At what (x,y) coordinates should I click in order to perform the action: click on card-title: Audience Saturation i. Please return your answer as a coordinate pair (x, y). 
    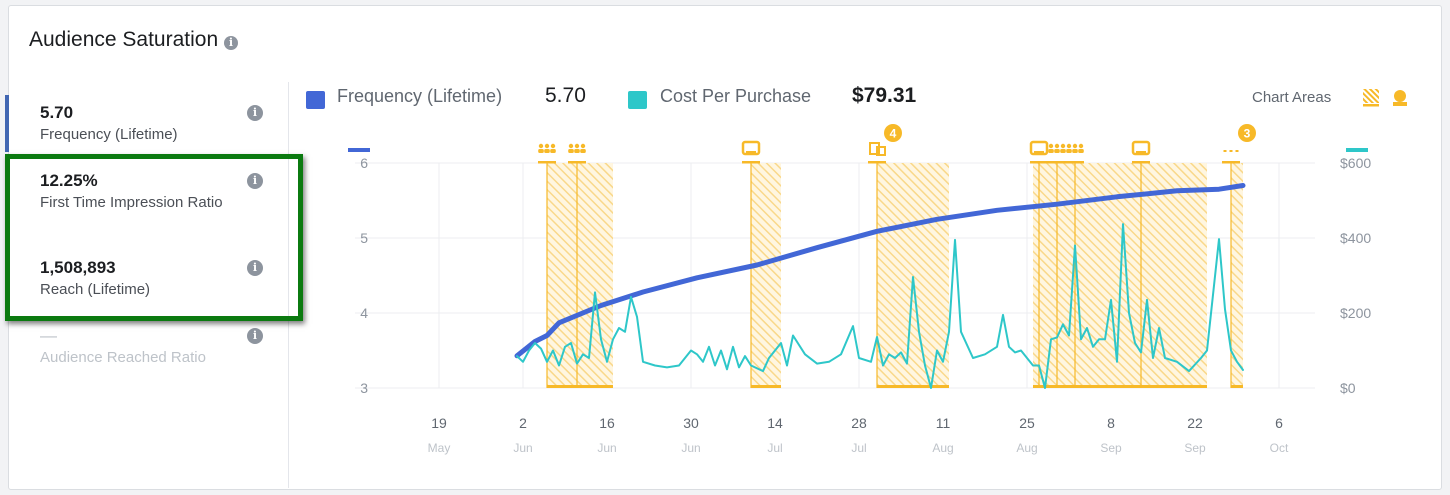
    Looking at the image, I should click on (133, 40).